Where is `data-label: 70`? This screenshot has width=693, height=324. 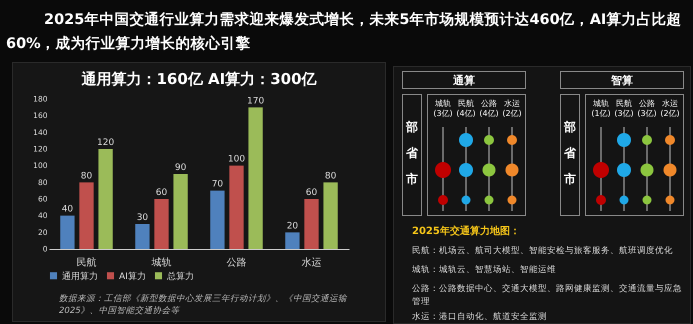
data-label: 70 is located at coordinates (218, 185).